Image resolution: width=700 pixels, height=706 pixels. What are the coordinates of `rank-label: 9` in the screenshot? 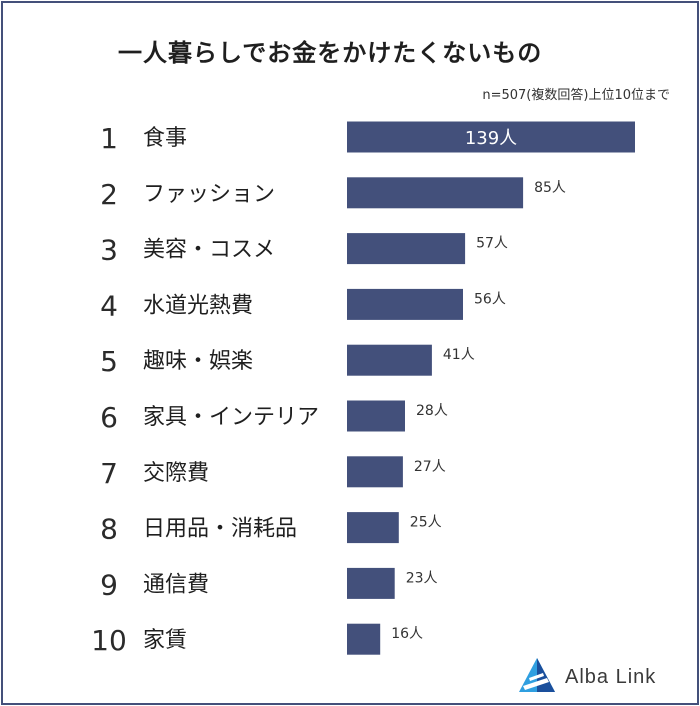 It's located at (109, 584).